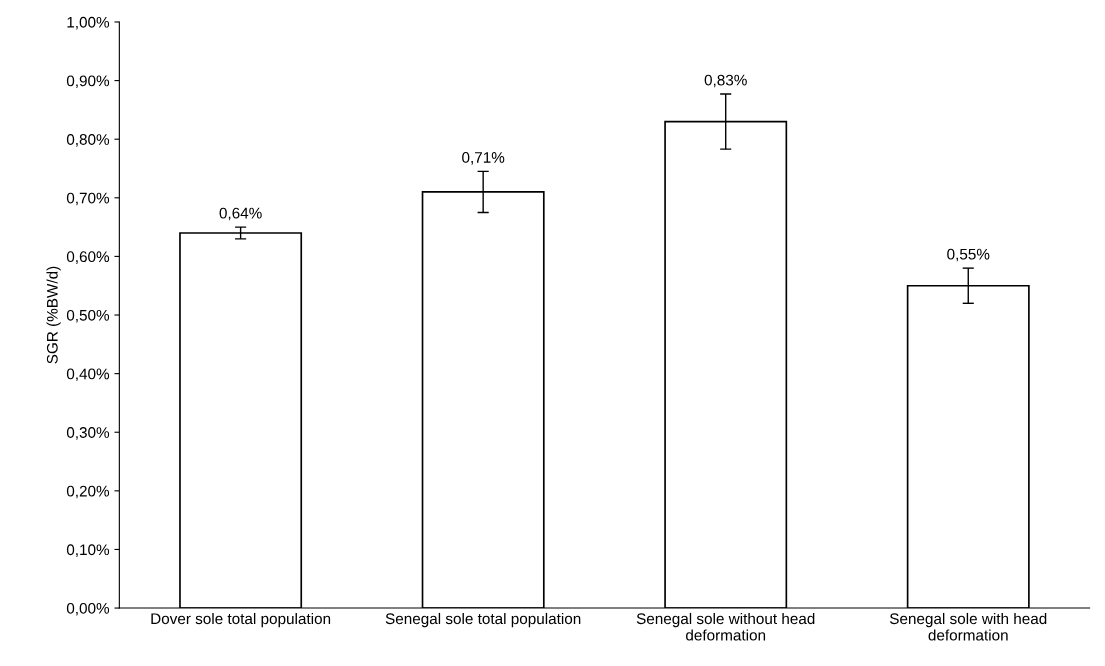 The image size is (1105, 666). I want to click on y-tick-label: 1,00%, so click(88, 23).